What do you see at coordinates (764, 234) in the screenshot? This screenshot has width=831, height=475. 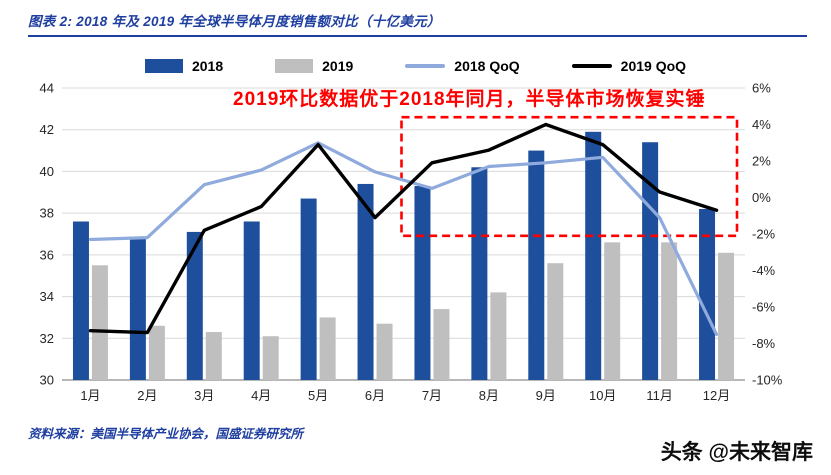 I see `svg-text: -2%` at bounding box center [764, 234].